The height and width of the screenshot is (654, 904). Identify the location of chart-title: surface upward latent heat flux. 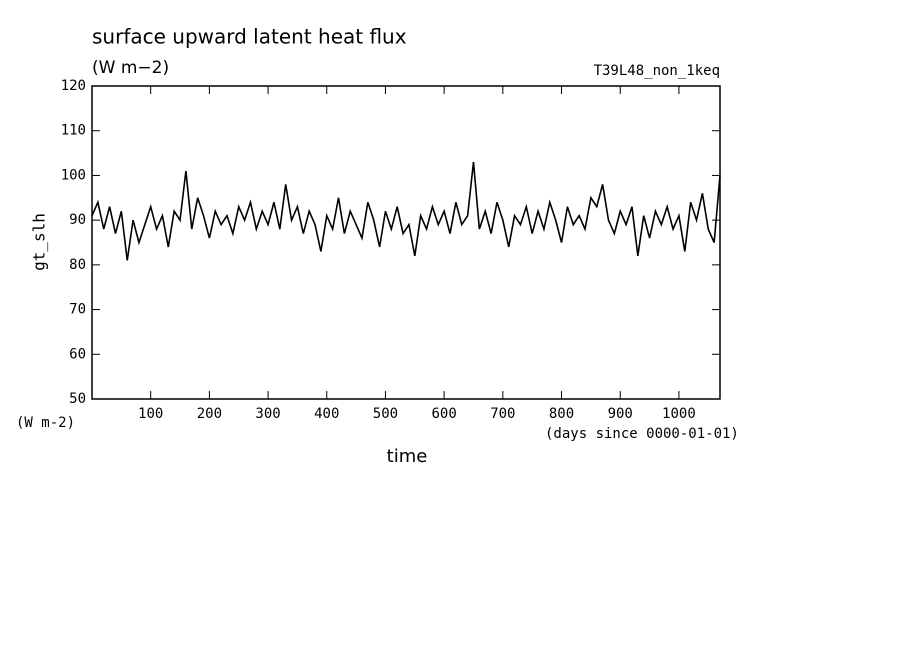
(249, 37).